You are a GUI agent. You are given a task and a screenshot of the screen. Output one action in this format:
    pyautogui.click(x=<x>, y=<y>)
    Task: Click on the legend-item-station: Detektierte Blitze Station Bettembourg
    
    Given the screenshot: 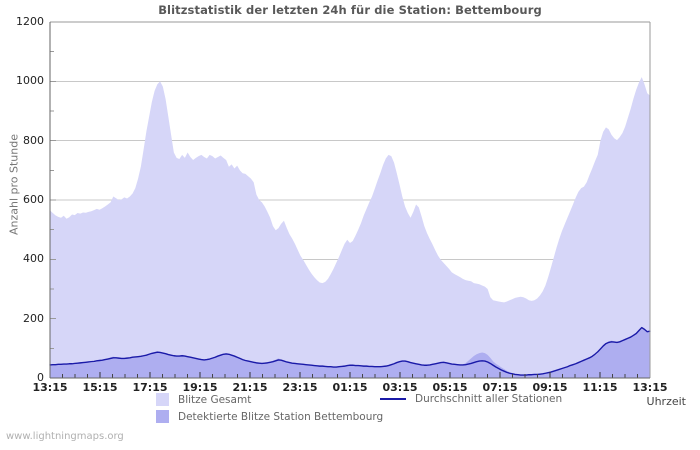 What is the action you would take?
    pyautogui.click(x=269, y=416)
    